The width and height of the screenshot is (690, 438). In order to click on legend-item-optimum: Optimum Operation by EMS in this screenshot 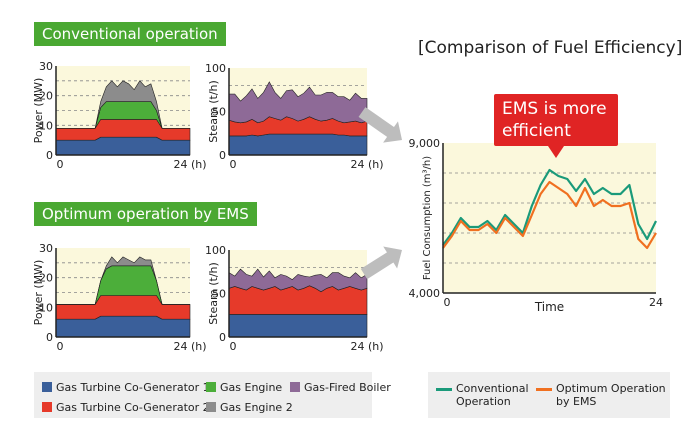, I will do `click(606, 395)`.